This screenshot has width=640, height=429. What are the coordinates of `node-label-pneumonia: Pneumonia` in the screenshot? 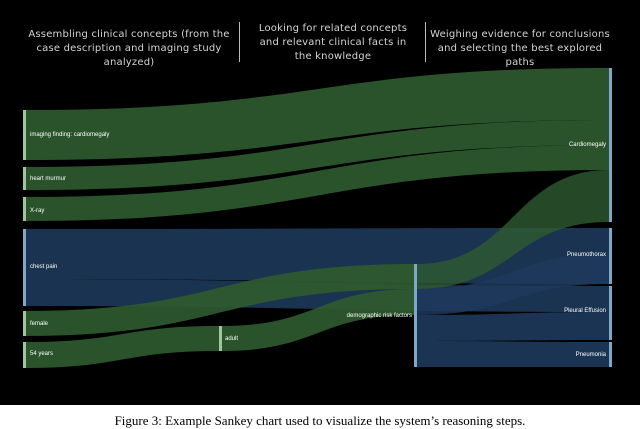 It's located at (591, 355).